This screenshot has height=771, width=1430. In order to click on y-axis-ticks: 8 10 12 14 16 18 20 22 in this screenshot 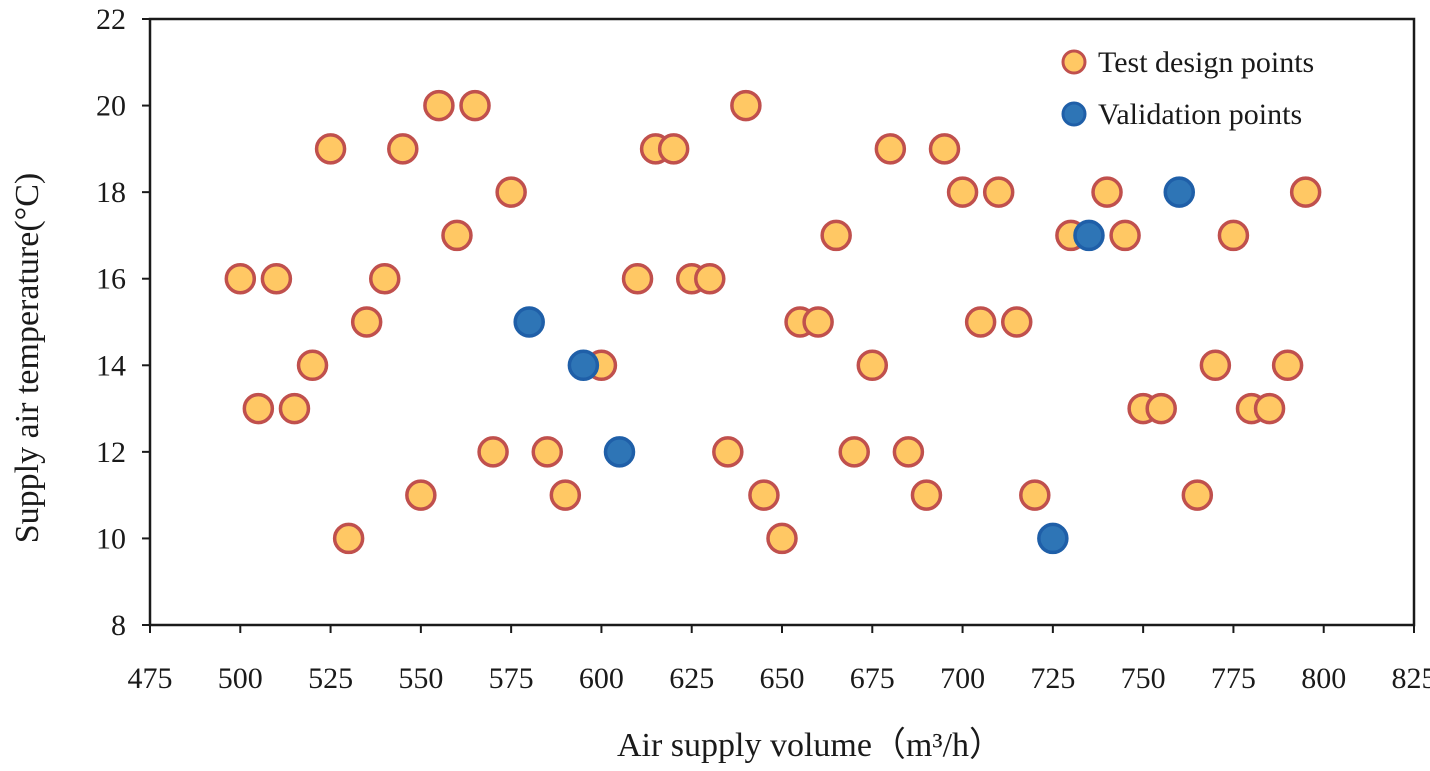, I will do `click(123, 322)`.